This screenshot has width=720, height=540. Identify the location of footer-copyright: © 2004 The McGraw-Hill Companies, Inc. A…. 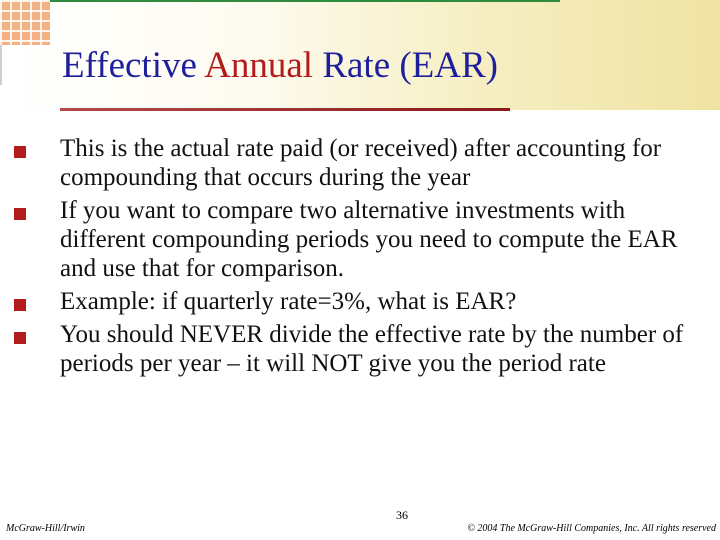
(591, 528).